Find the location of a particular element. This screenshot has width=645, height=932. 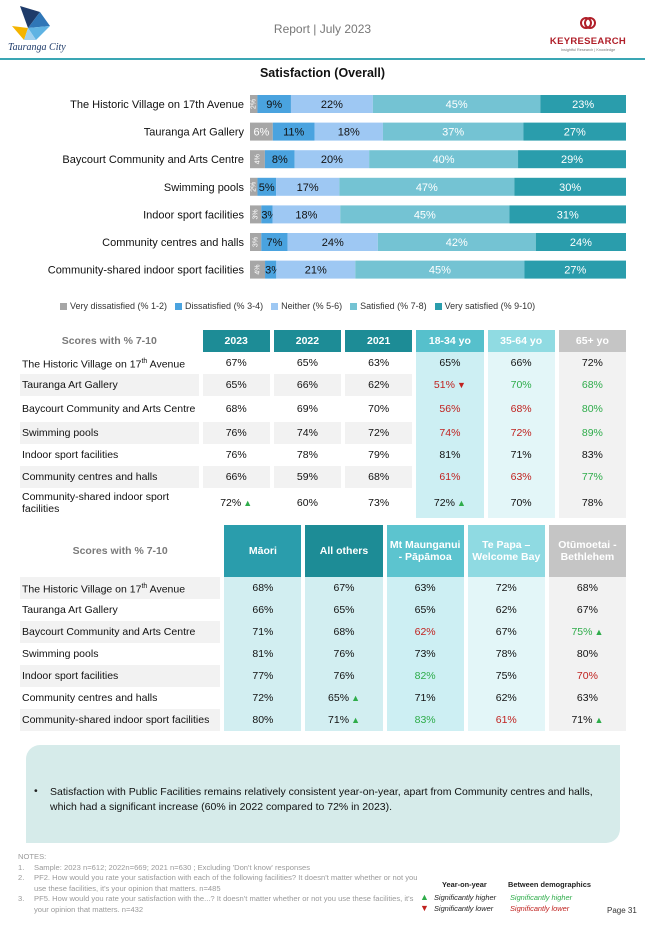

table-cell-value: 78% is located at coordinates (592, 503).